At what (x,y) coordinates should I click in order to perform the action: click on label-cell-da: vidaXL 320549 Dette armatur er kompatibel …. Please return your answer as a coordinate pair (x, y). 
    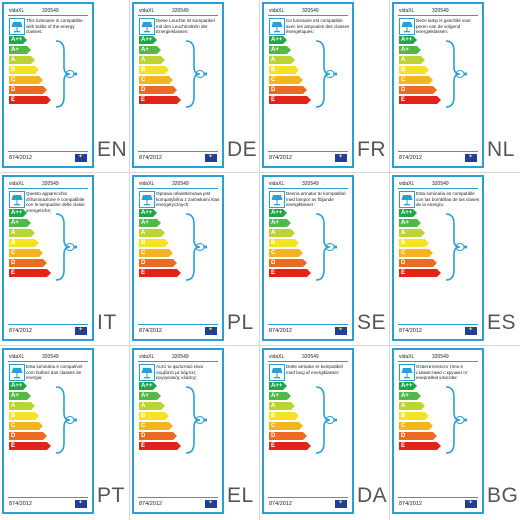
    Looking at the image, I should click on (324, 432).